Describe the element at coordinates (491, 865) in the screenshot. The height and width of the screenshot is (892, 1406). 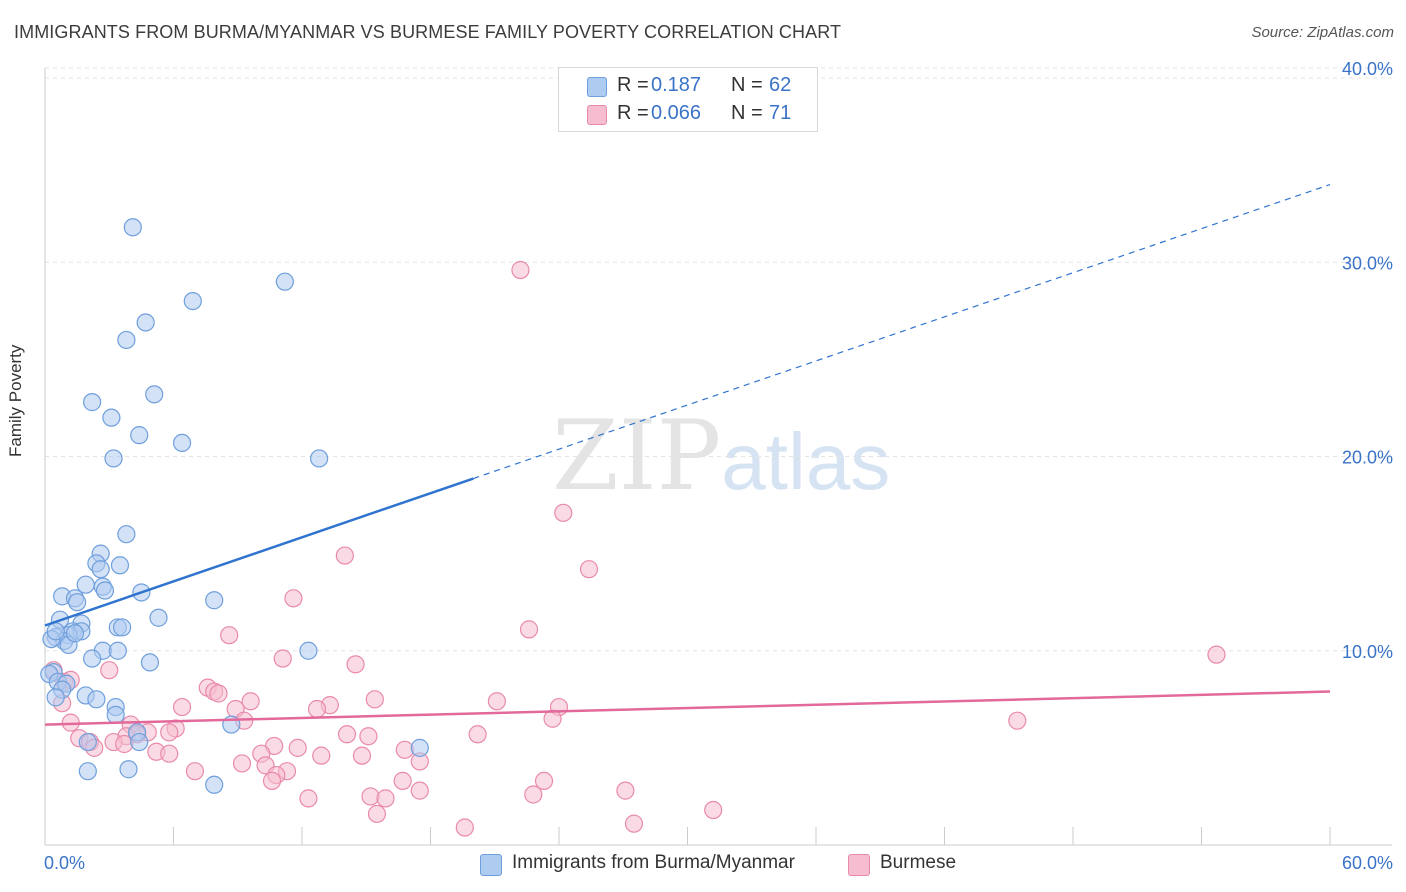
I see `bottom-legend-swatch-blue` at that location.